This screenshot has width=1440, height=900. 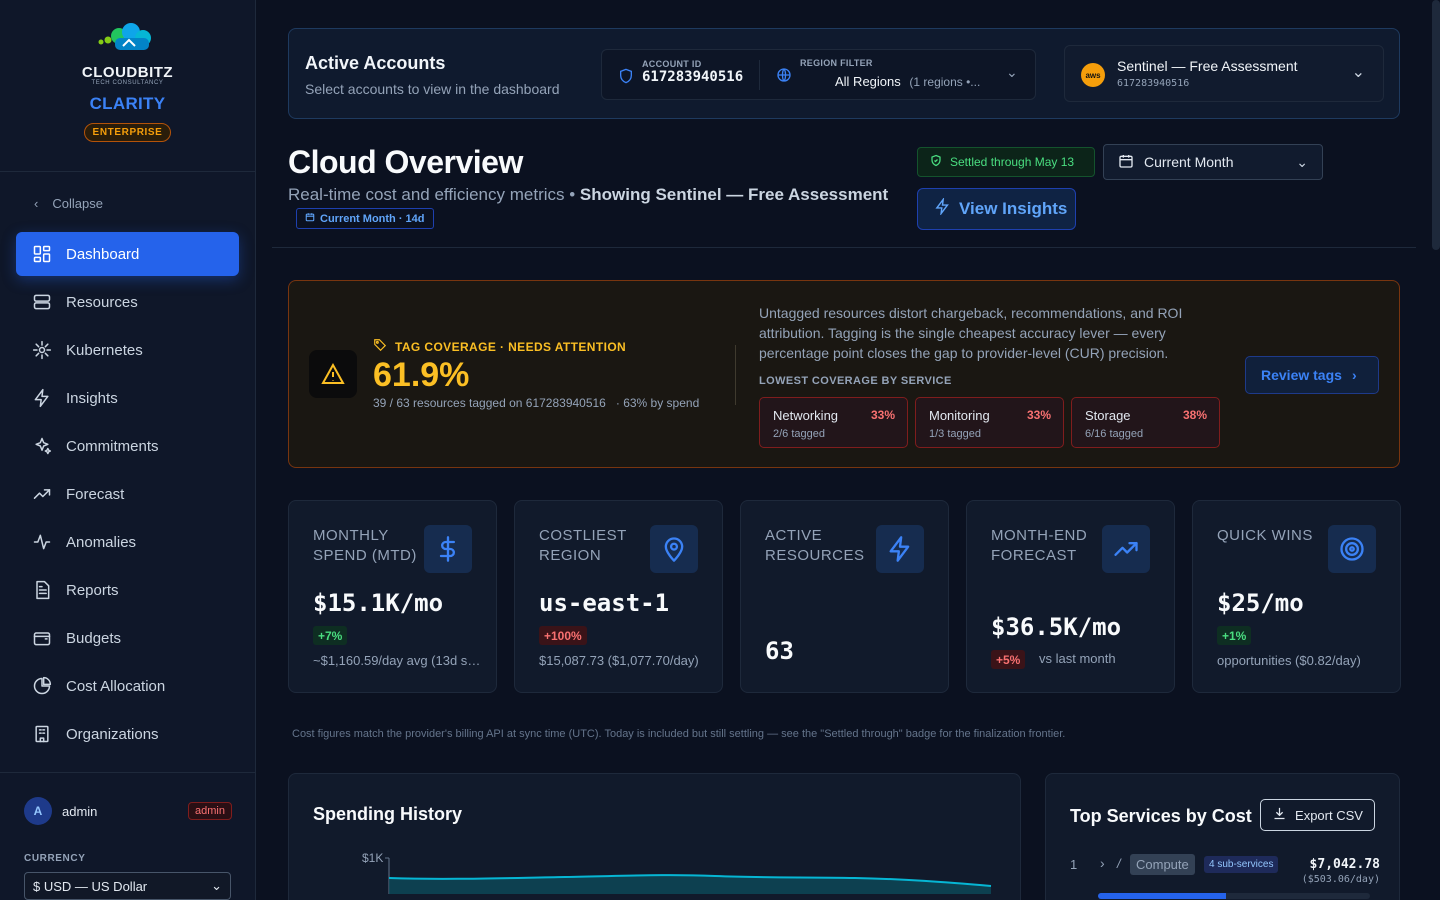 What do you see at coordinates (511, 346) in the screenshot?
I see `tag-coverage-heading-label: TAG COVERAGE · NEEDS ATTENTION` at bounding box center [511, 346].